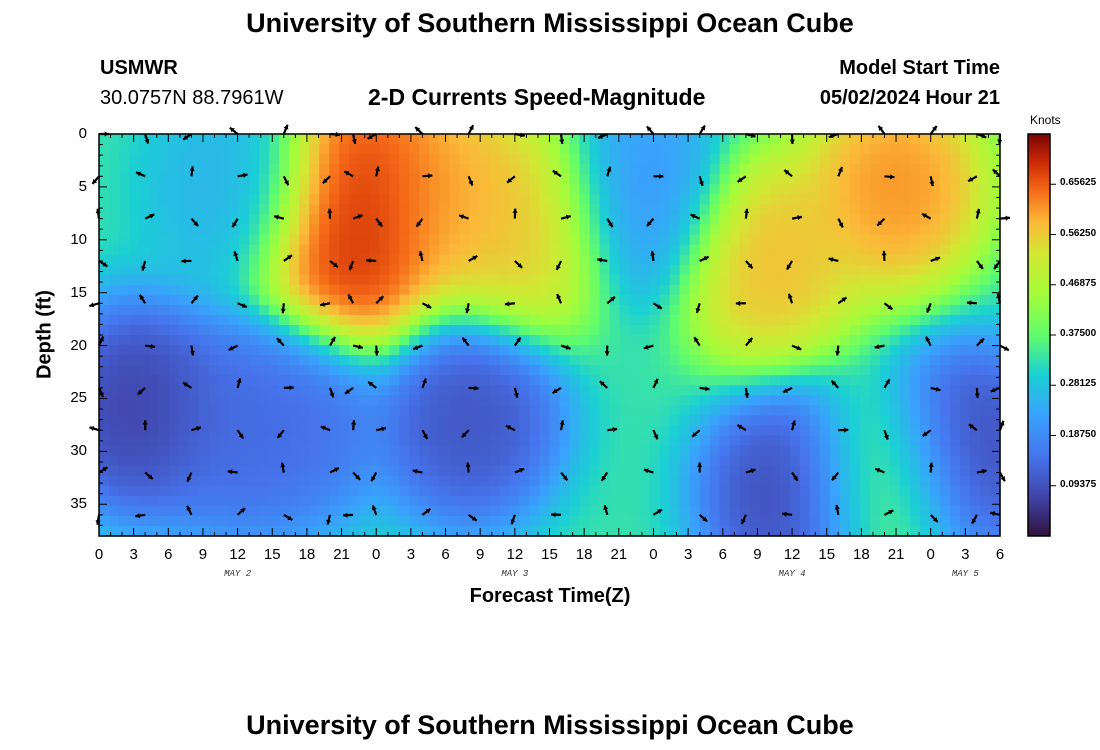 This screenshot has height=750, width=1100. What do you see at coordinates (341, 554) in the screenshot?
I see `x-tick-label: 21` at bounding box center [341, 554].